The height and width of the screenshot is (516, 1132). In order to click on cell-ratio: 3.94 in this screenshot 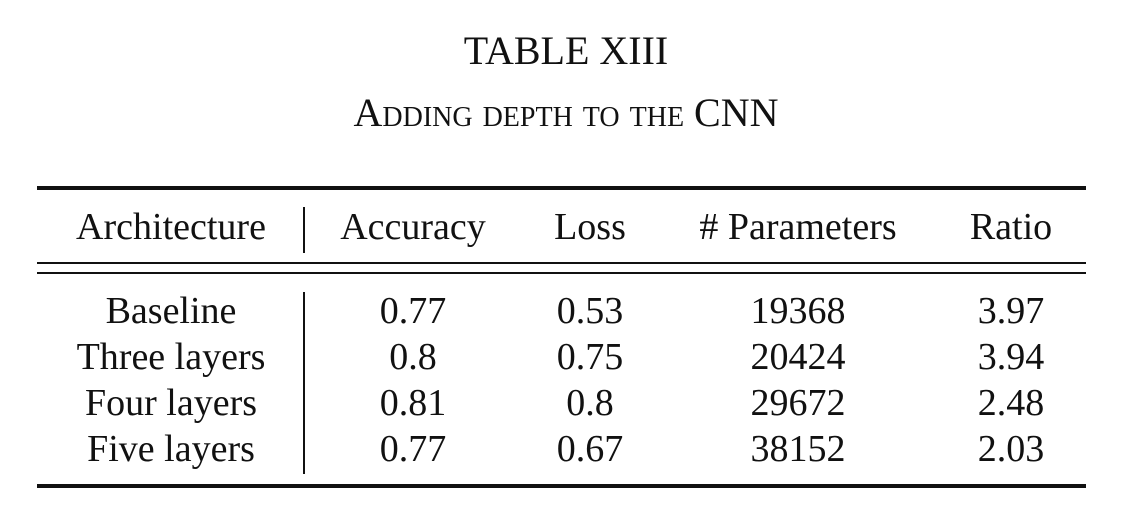, I will do `click(1011, 357)`.